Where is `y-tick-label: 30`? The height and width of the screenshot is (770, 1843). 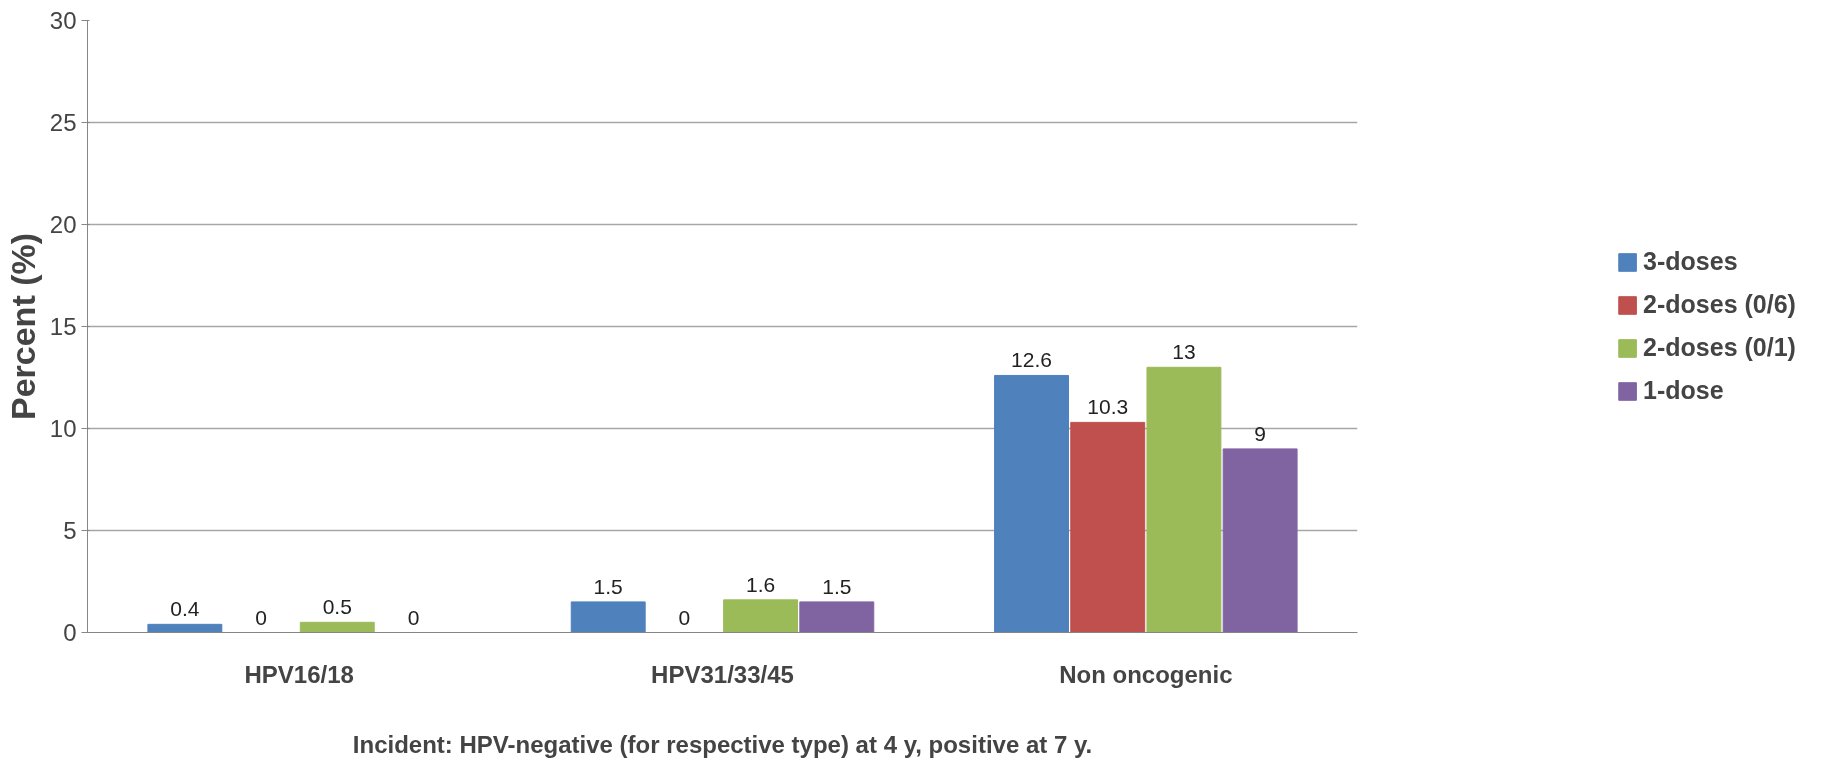 y-tick-label: 30 is located at coordinates (63, 20).